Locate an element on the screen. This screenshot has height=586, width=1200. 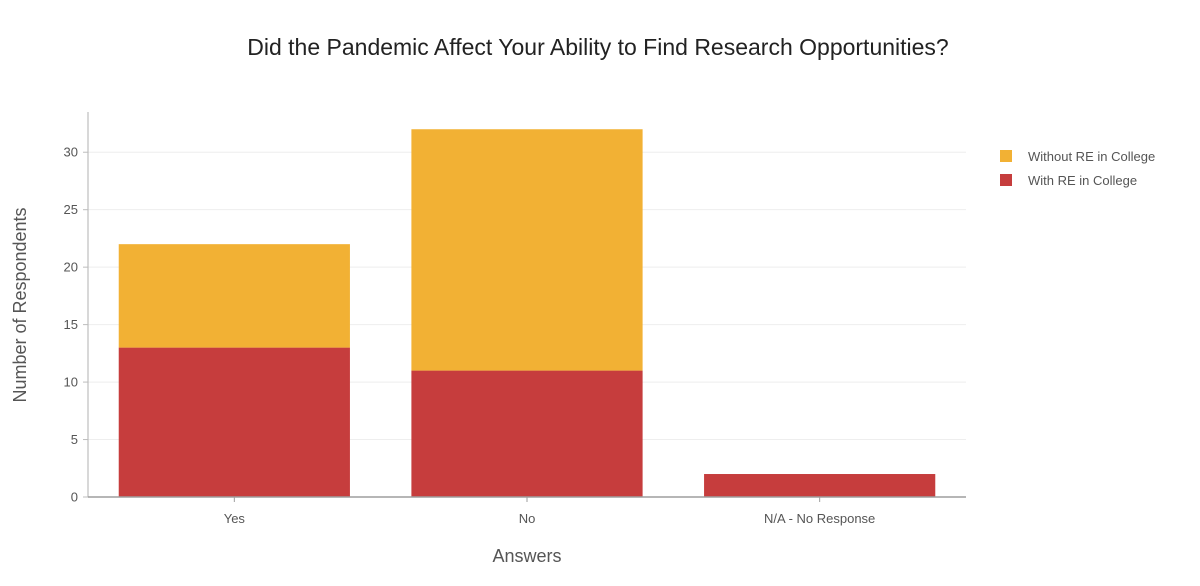
y-axis-ticks: 0 5 10 15 20 25 30 is located at coordinates (76, 325).